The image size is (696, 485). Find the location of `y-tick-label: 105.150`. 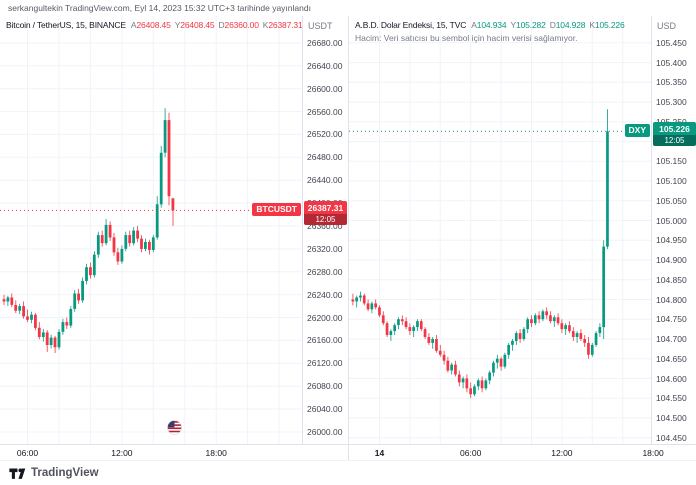

y-tick-label: 105.150 is located at coordinates (671, 161).